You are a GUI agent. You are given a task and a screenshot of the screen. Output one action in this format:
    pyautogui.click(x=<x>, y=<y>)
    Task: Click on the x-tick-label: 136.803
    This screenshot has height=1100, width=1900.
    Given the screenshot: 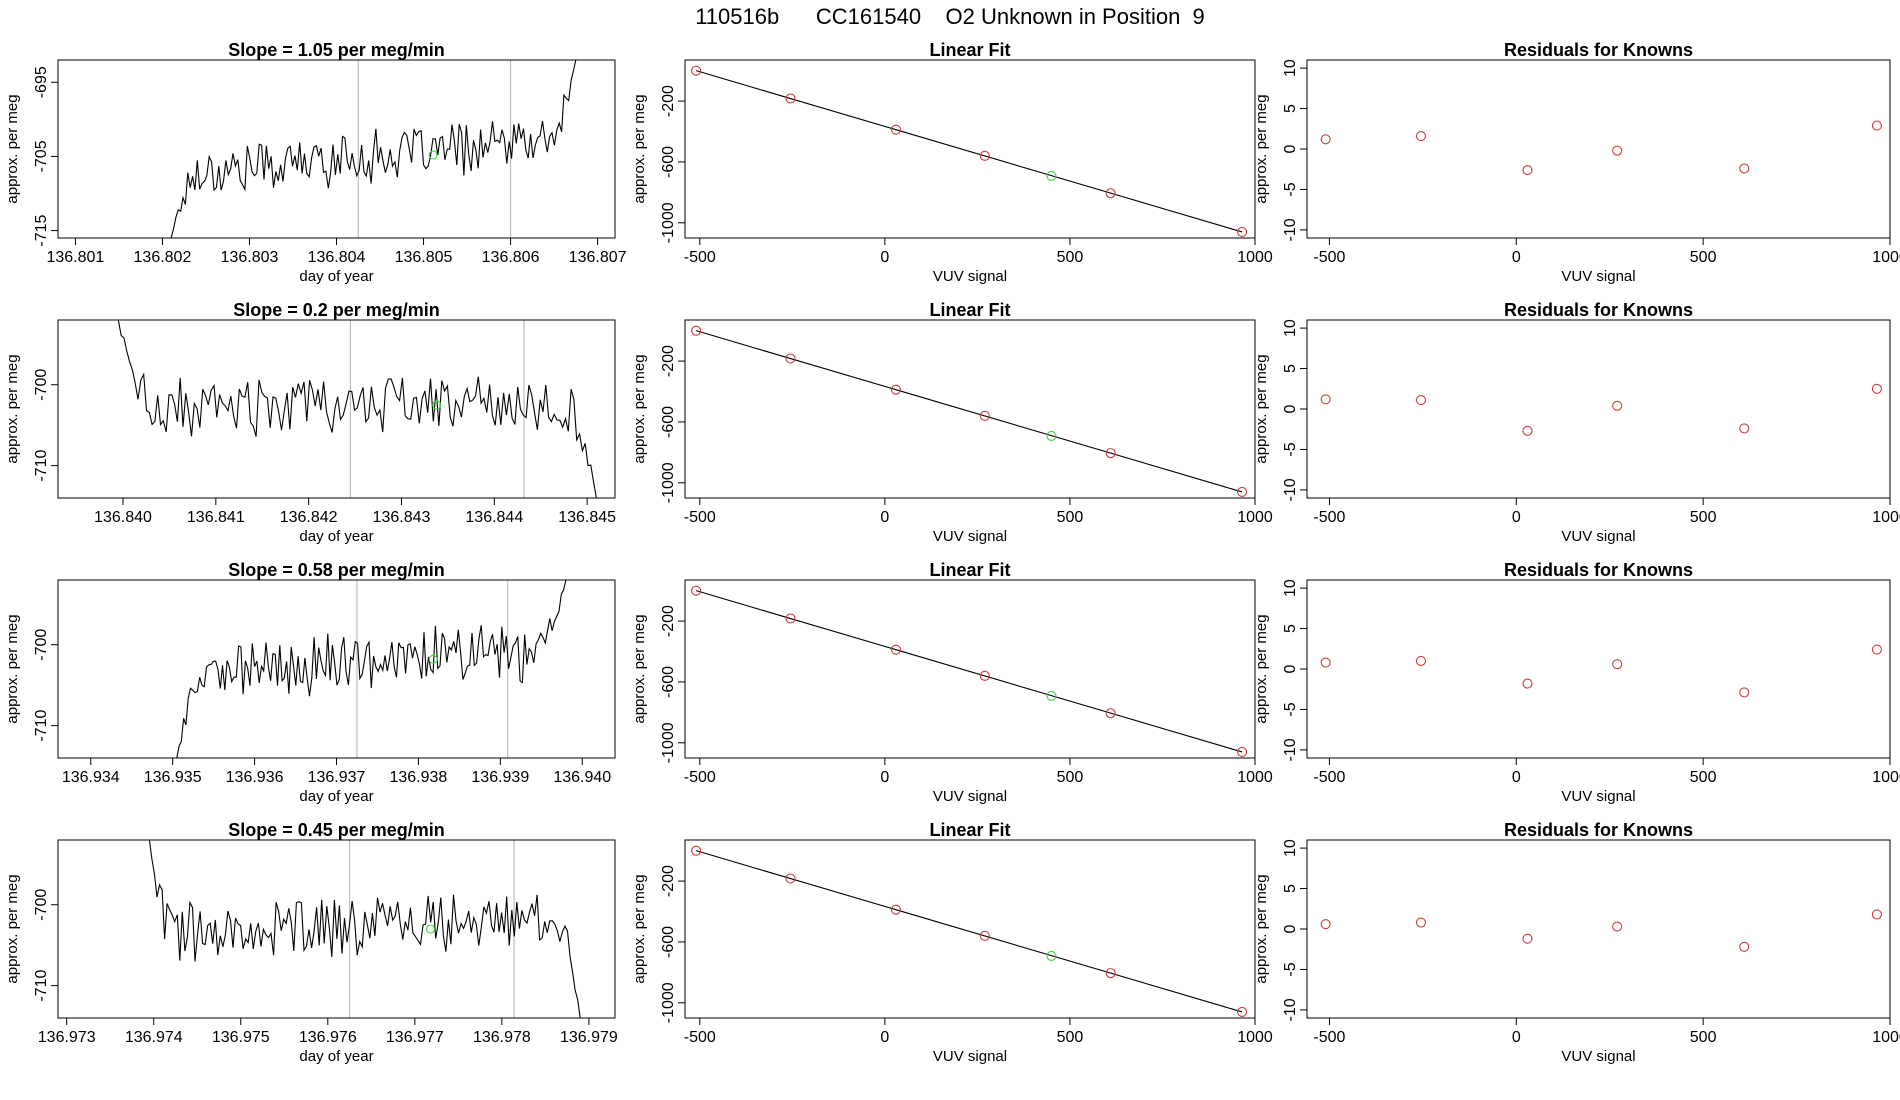 What is the action you would take?
    pyautogui.click(x=250, y=257)
    